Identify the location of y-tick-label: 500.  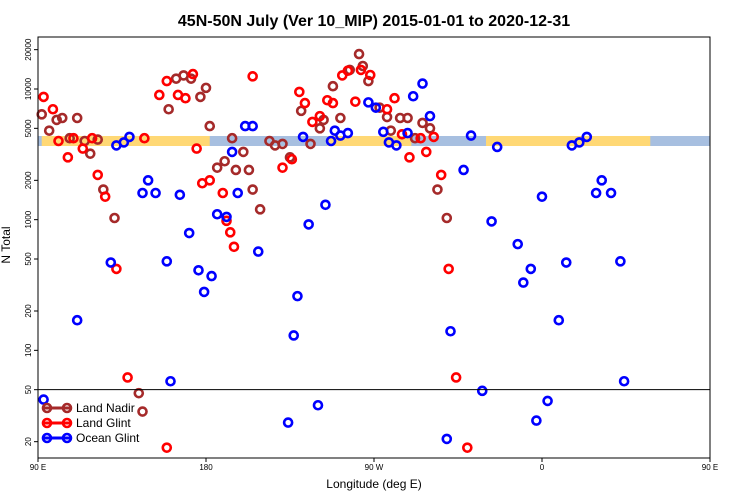
(28, 259).